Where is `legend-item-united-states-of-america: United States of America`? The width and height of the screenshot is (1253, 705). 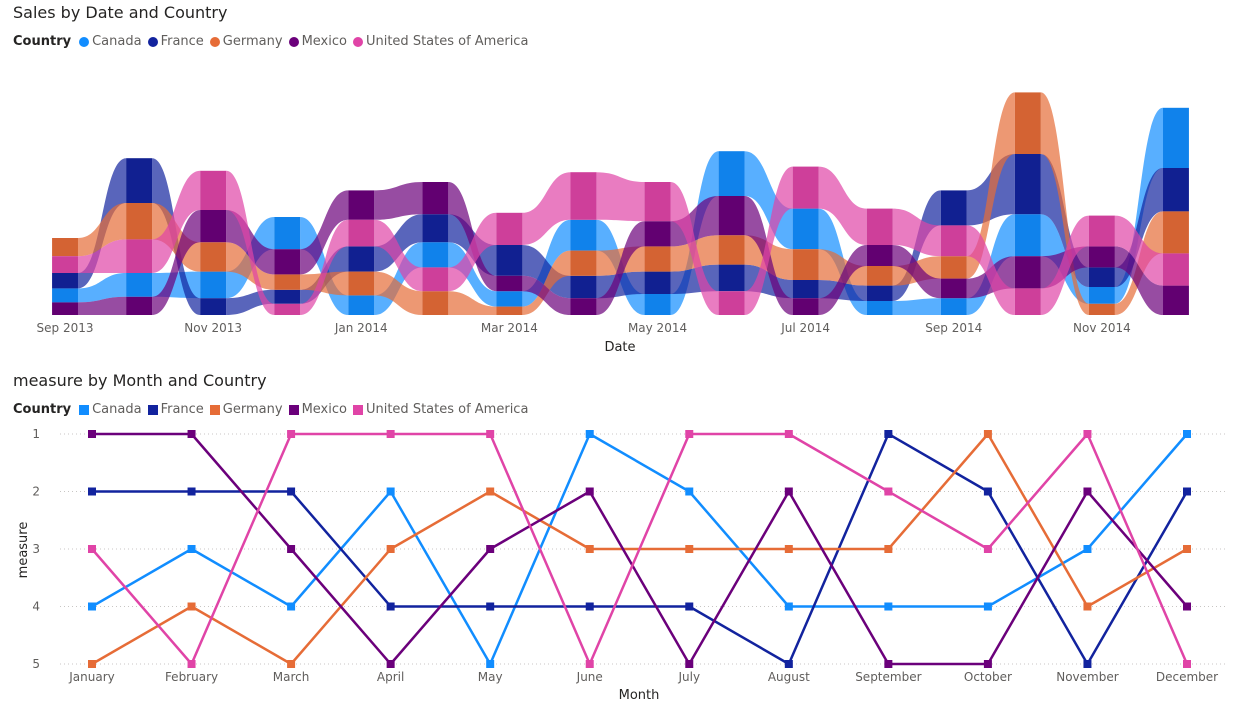
legend-item-united-states-of-america: United States of America is located at coordinates (440, 41).